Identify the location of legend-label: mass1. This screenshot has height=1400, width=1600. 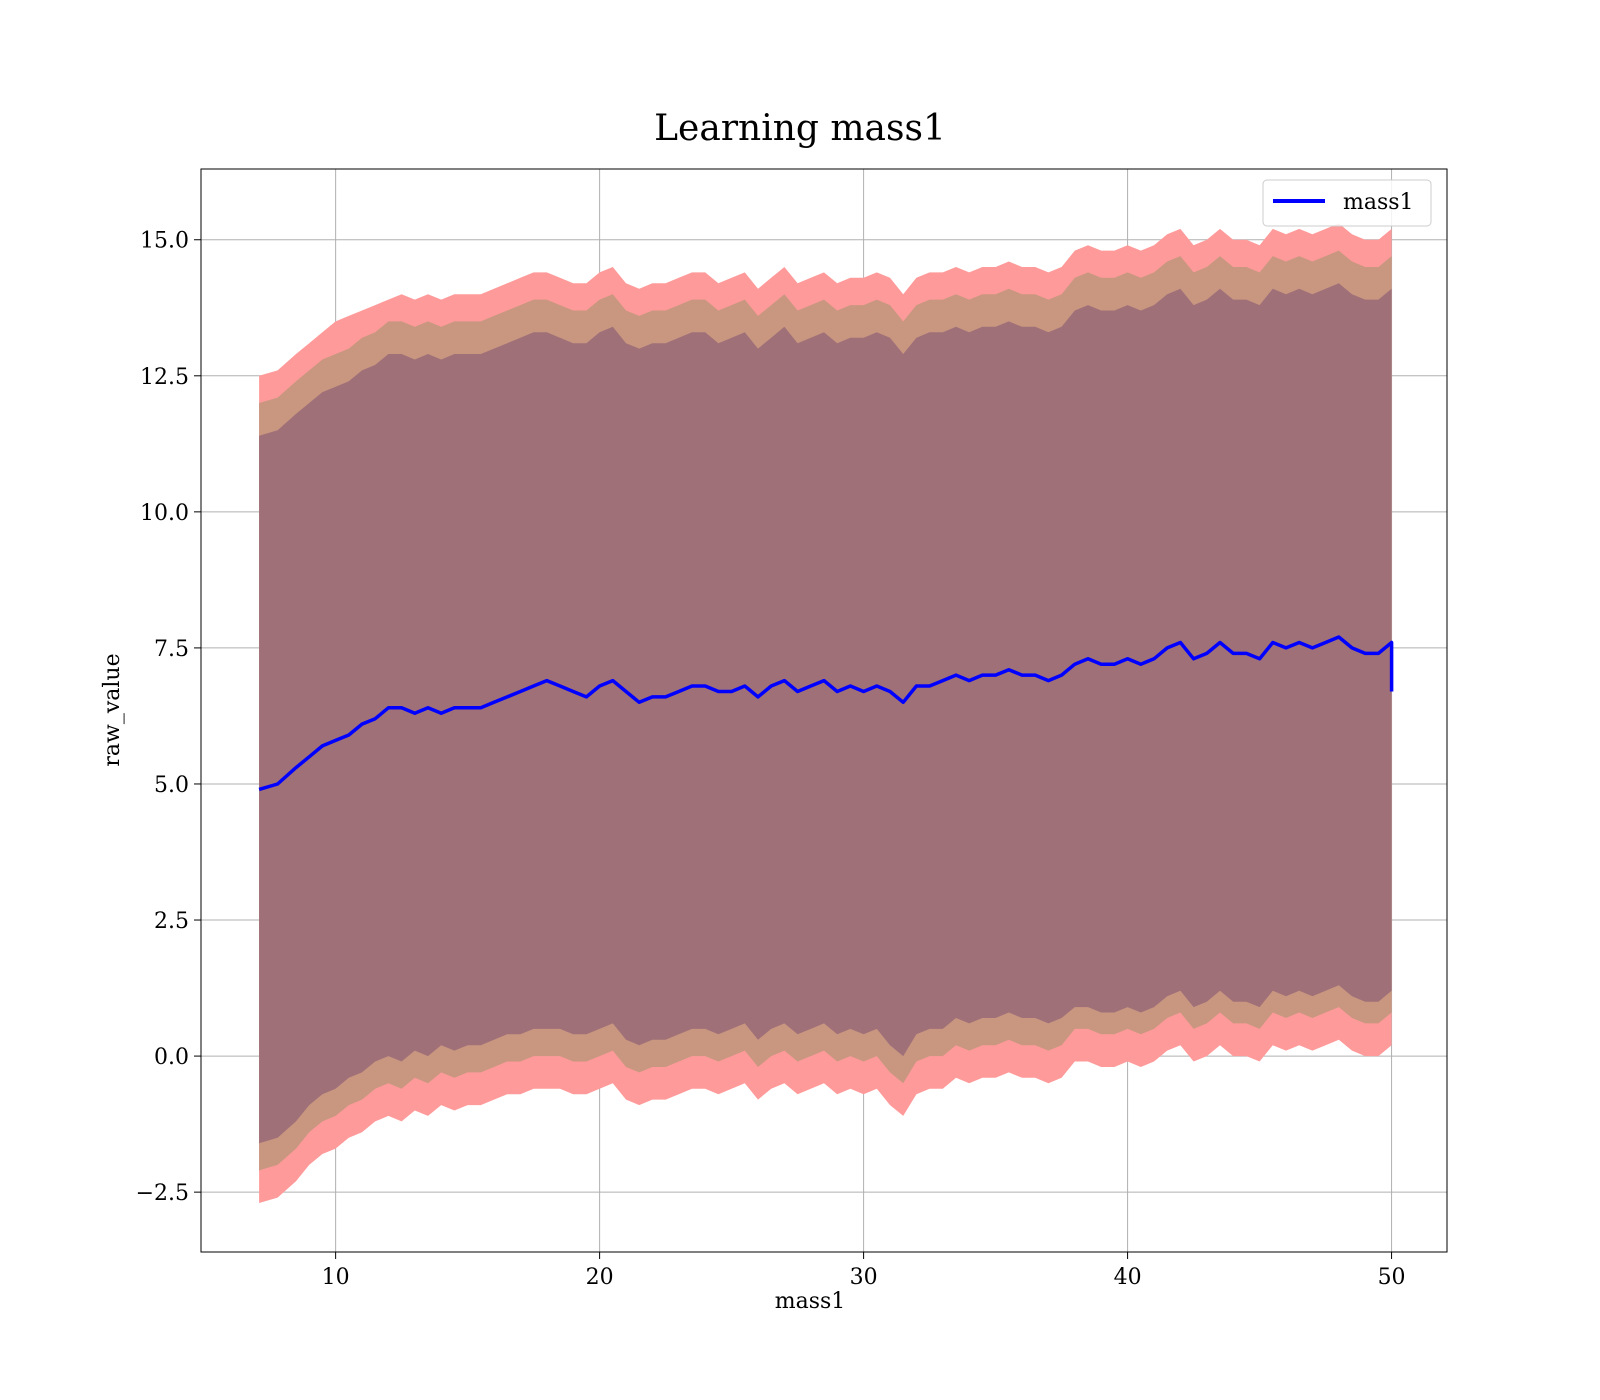
(1378, 202).